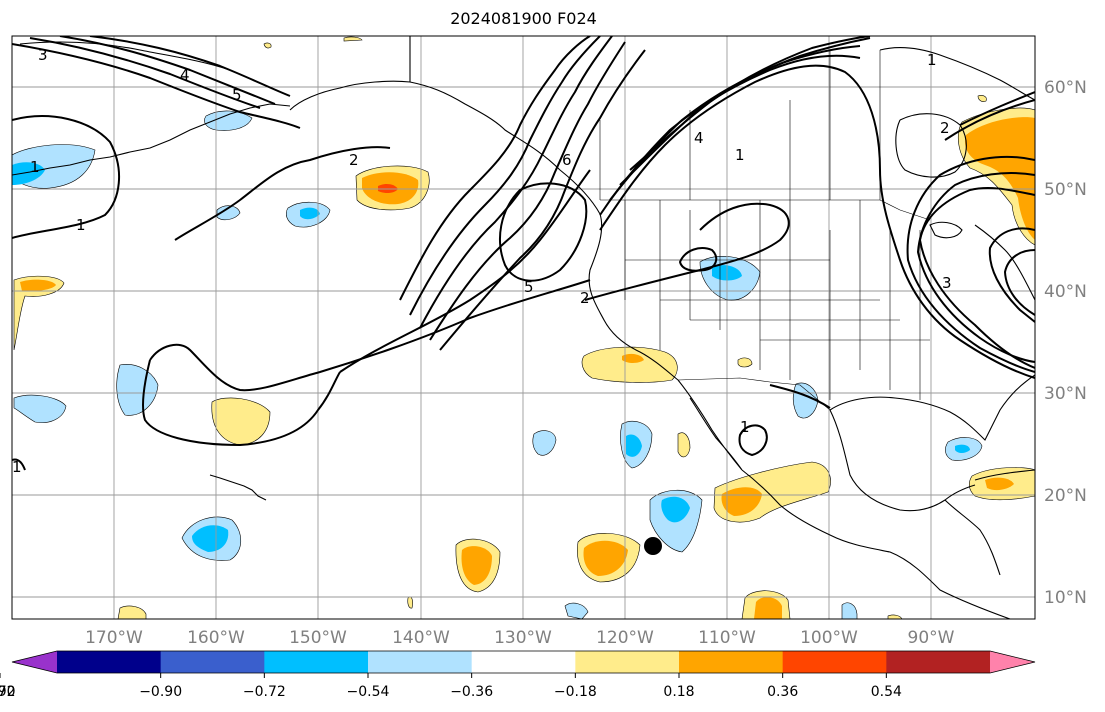 This screenshot has height=712, width=1105. What do you see at coordinates (1065, 88) in the screenshot?
I see `lat-label-60: 60°N` at bounding box center [1065, 88].